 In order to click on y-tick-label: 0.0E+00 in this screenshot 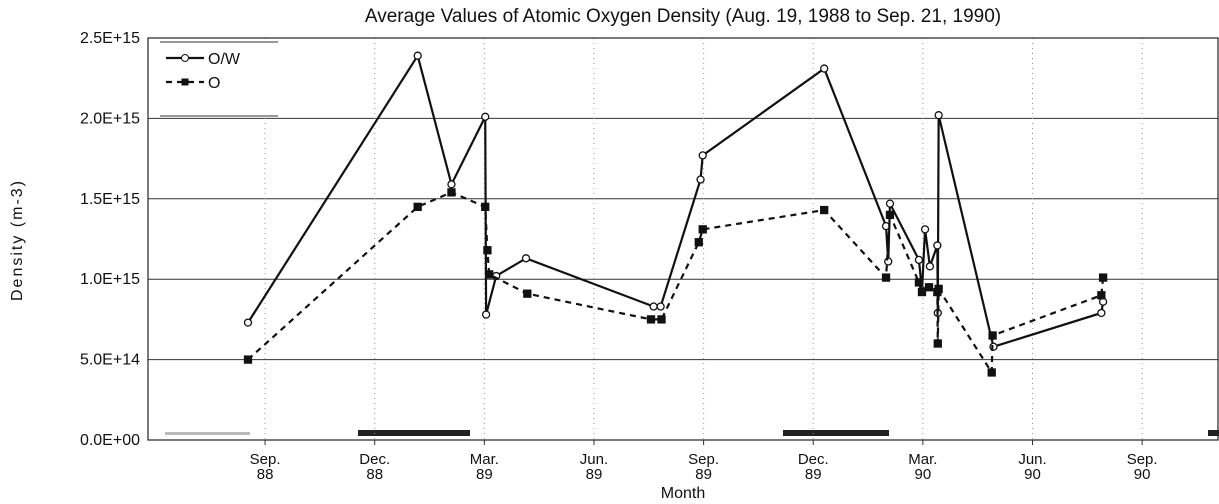, I will do `click(110, 440)`.